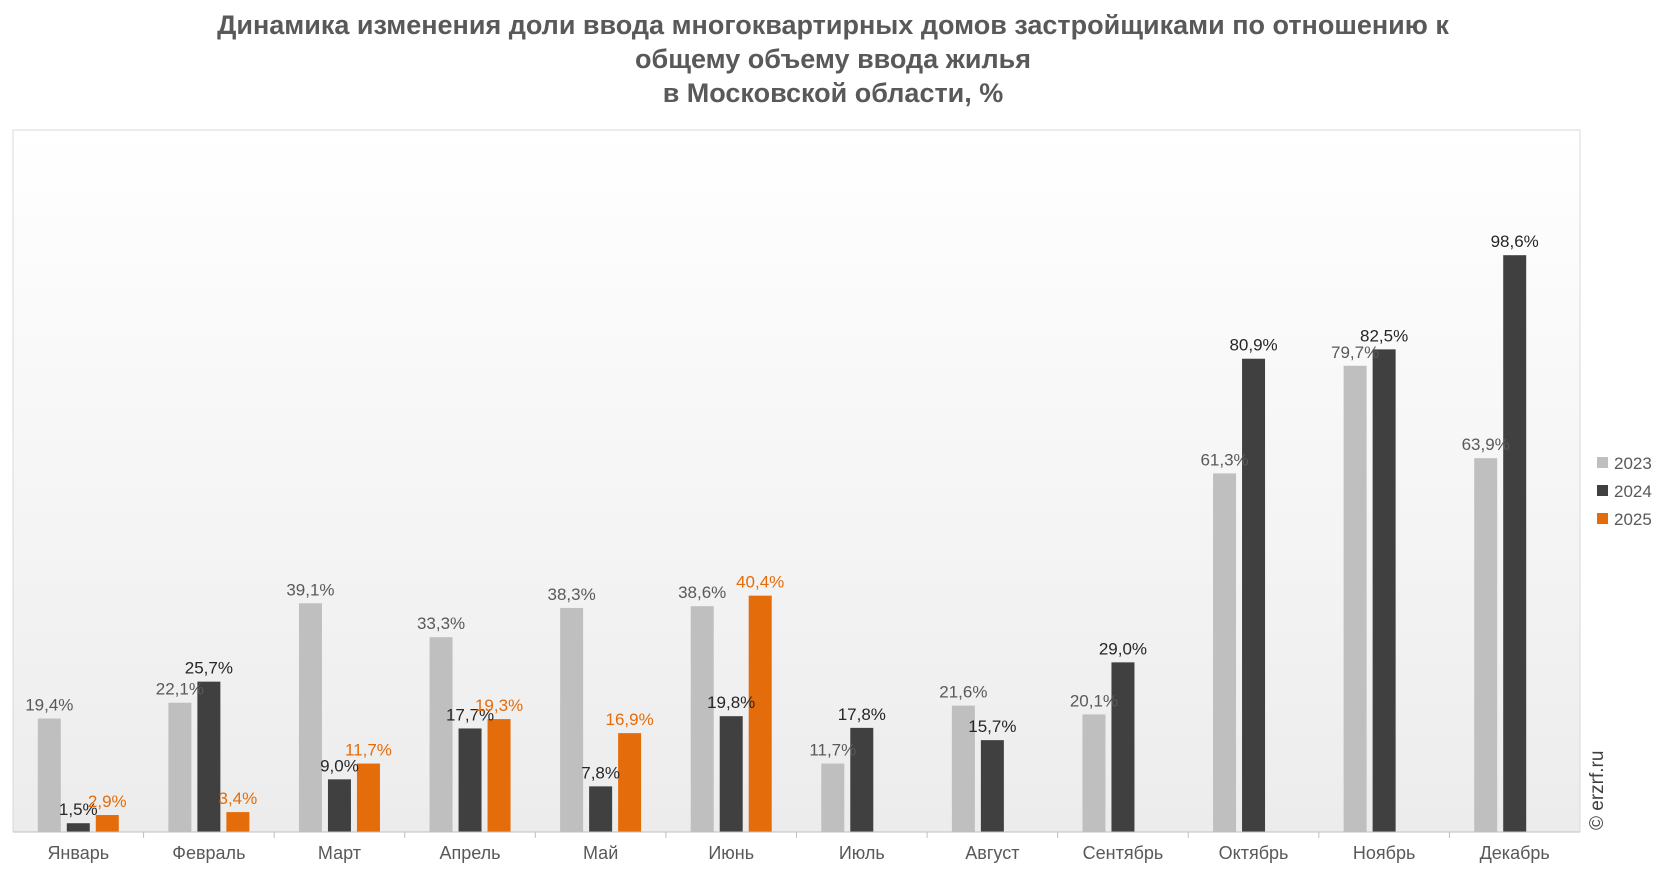  I want to click on chart-title-line-2: общему объему ввода жилья, so click(833, 59).